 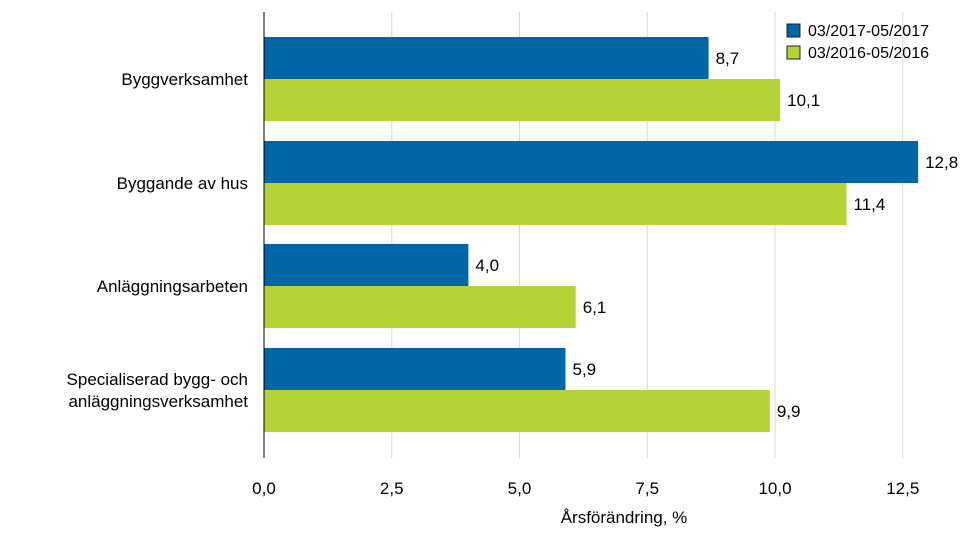 I want to click on legend-label: 03/2017-05/2017, so click(x=868, y=31).